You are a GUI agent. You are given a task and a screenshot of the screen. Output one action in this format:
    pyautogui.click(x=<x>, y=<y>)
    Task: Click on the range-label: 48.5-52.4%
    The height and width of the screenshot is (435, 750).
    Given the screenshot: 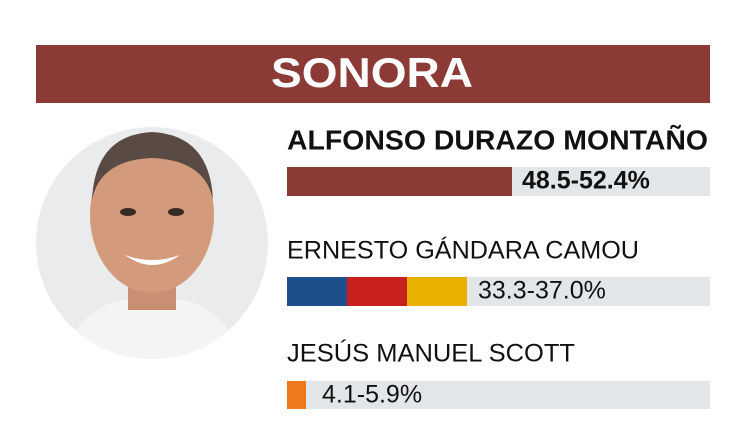 What is the action you would take?
    pyautogui.click(x=586, y=181)
    